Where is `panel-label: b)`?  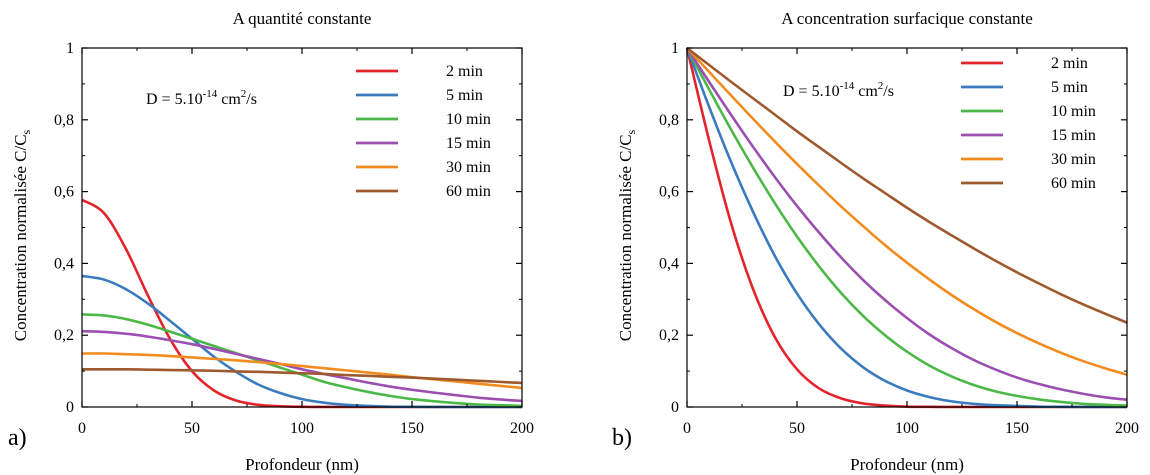 panel-label: b) is located at coordinates (622, 438).